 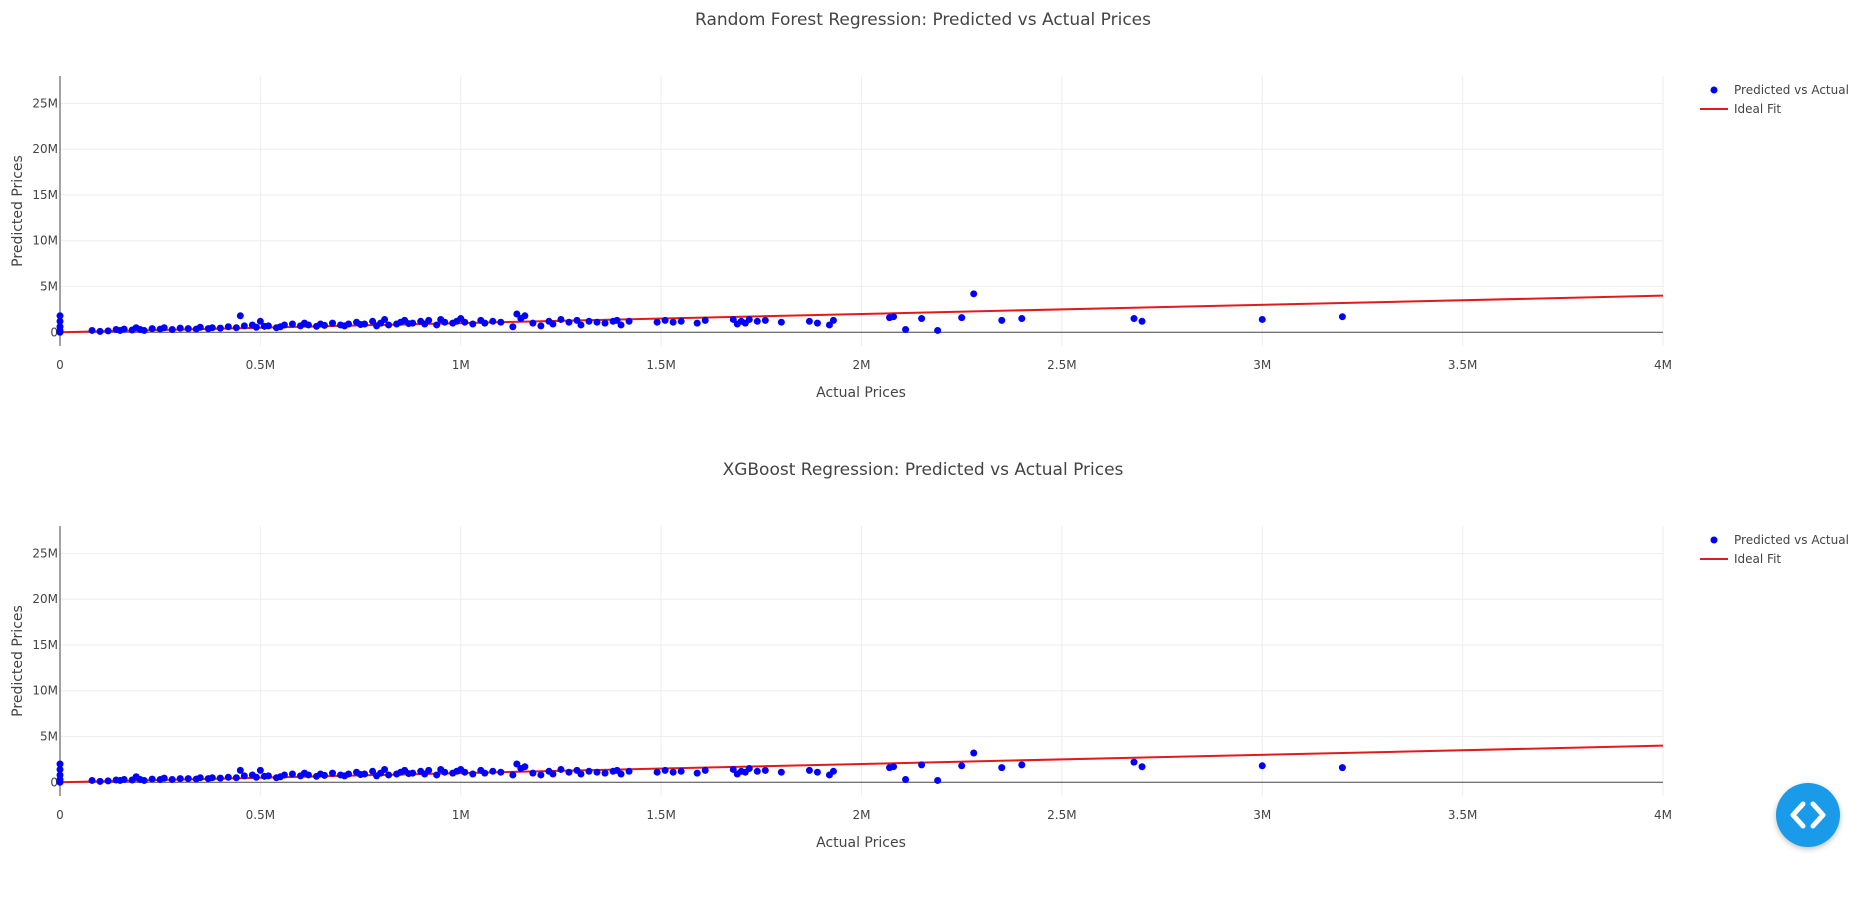 What do you see at coordinates (45, 599) in the screenshot?
I see `y-tick-label: 20M` at bounding box center [45, 599].